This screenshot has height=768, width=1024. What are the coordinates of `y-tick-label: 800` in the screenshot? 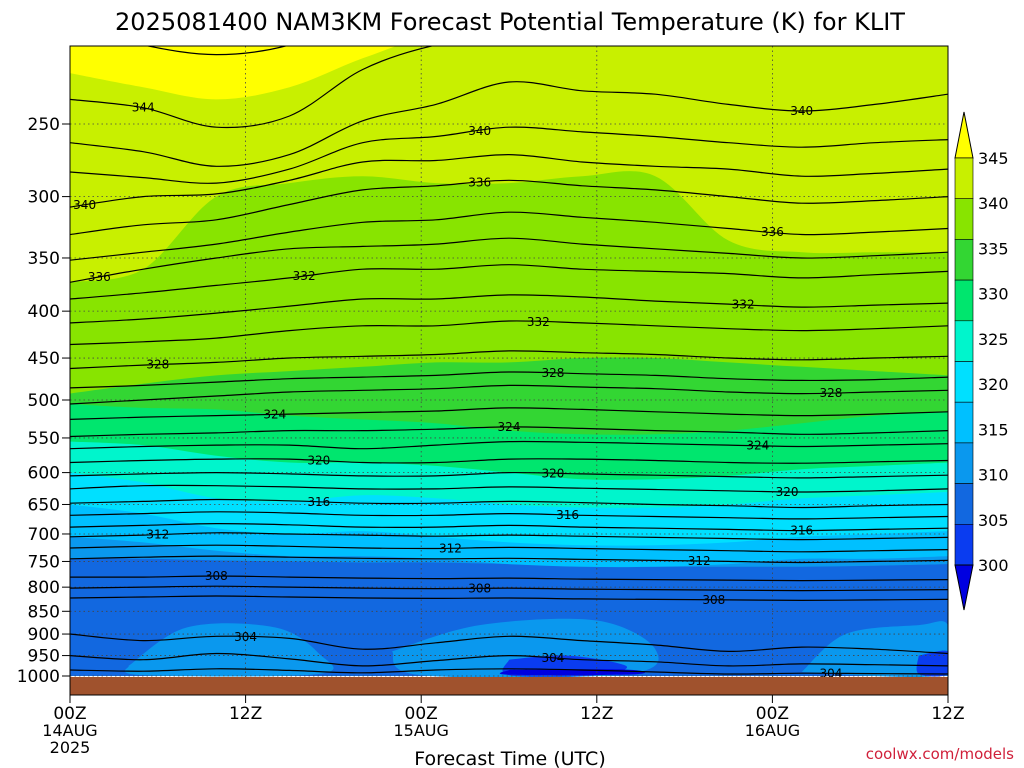 It's located at (44, 588).